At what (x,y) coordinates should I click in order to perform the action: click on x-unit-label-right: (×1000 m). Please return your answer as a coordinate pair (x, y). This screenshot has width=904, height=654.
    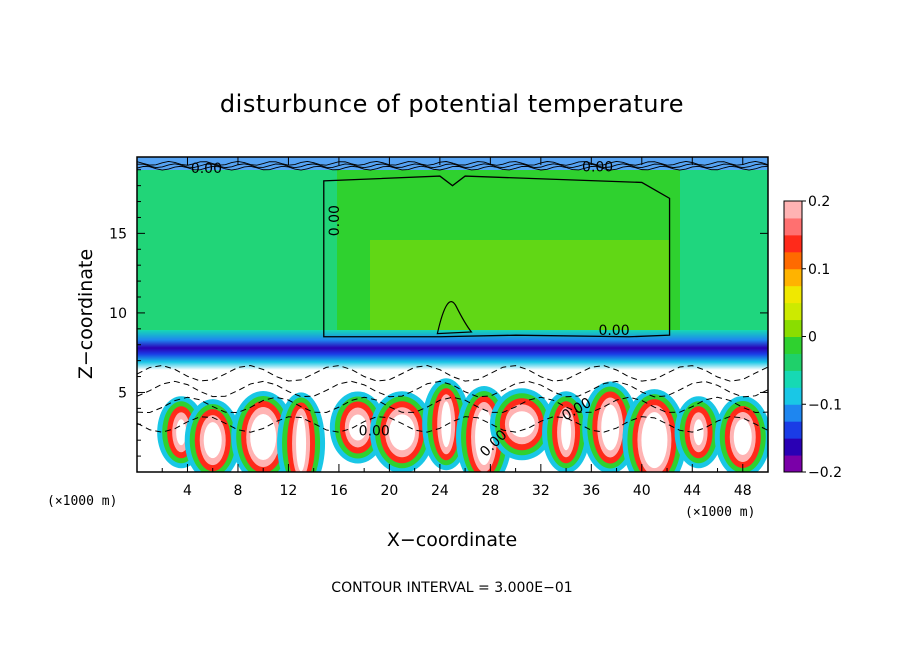
    Looking at the image, I should click on (720, 512).